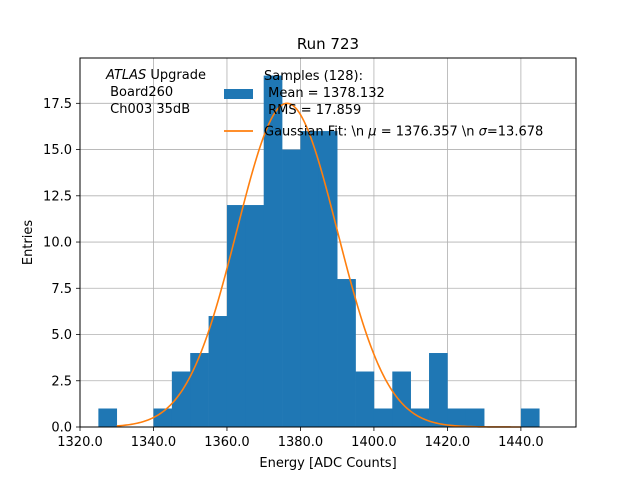 The width and height of the screenshot is (640, 480). I want to click on y-tick-label: 0.0, so click(61, 428).